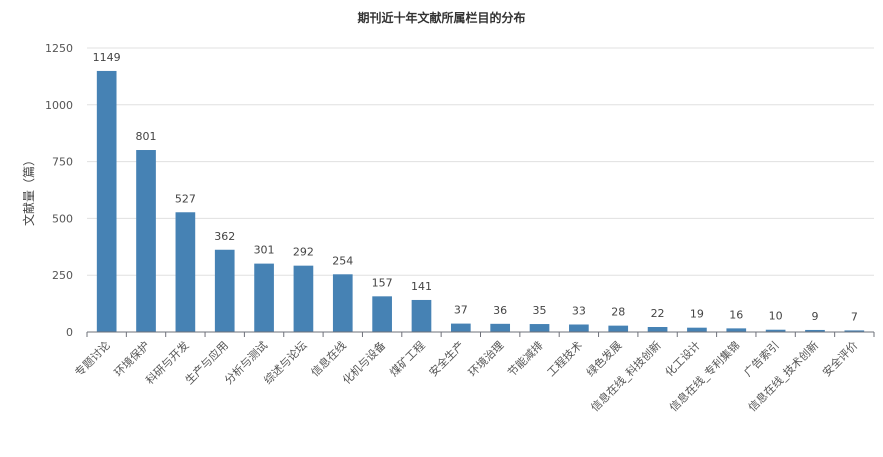 This screenshot has width=883, height=457. Describe the element at coordinates (62, 162) in the screenshot. I see `y-tick-label: 750` at that location.